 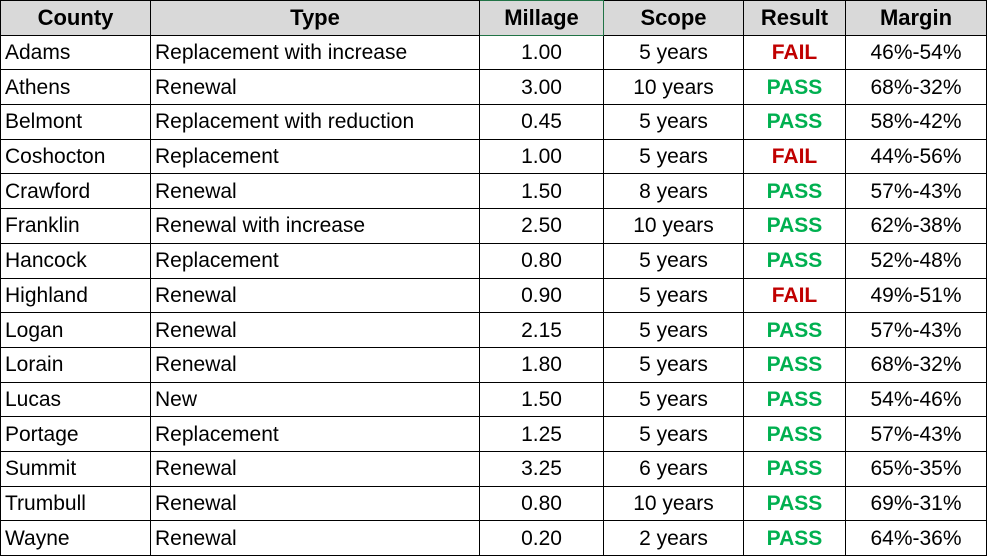 I want to click on millage-cell: 1.80, so click(x=541, y=364).